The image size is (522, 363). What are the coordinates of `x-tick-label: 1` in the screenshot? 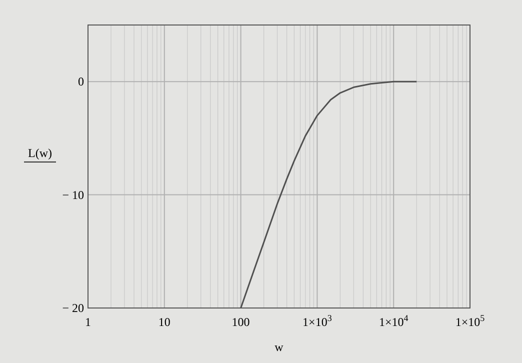 It's located at (88, 322).